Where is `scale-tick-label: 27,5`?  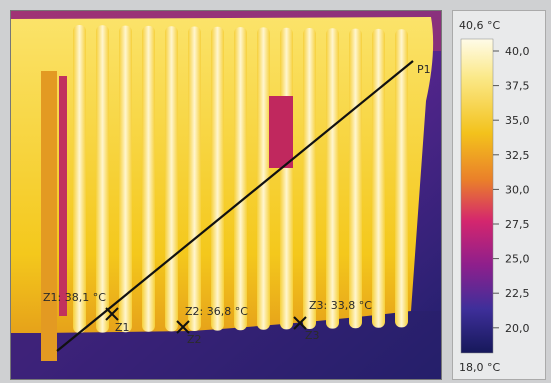 scale-tick-label: 27,5 is located at coordinates (517, 224).